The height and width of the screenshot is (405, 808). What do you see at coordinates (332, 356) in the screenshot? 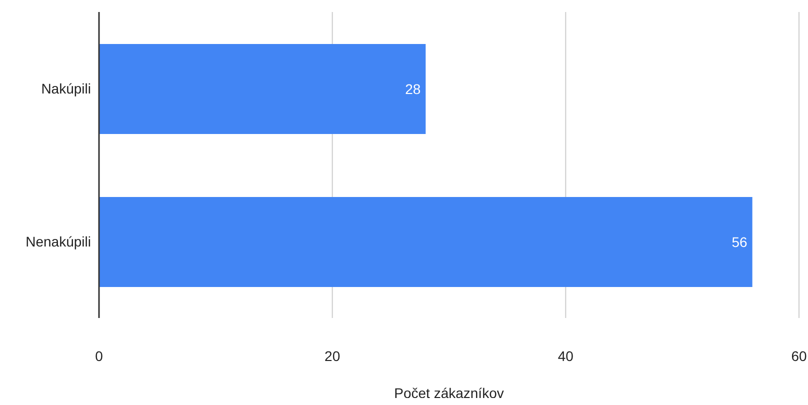
I see `x-tick-label: 20` at bounding box center [332, 356].